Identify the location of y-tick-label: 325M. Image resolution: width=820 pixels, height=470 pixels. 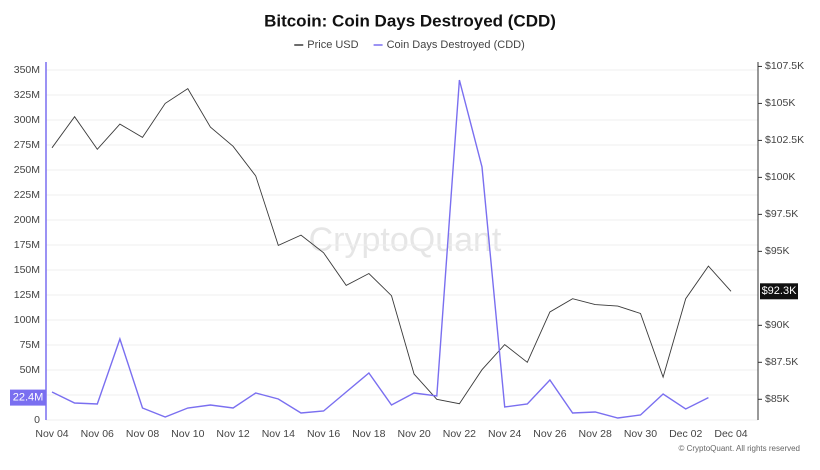
(27, 95).